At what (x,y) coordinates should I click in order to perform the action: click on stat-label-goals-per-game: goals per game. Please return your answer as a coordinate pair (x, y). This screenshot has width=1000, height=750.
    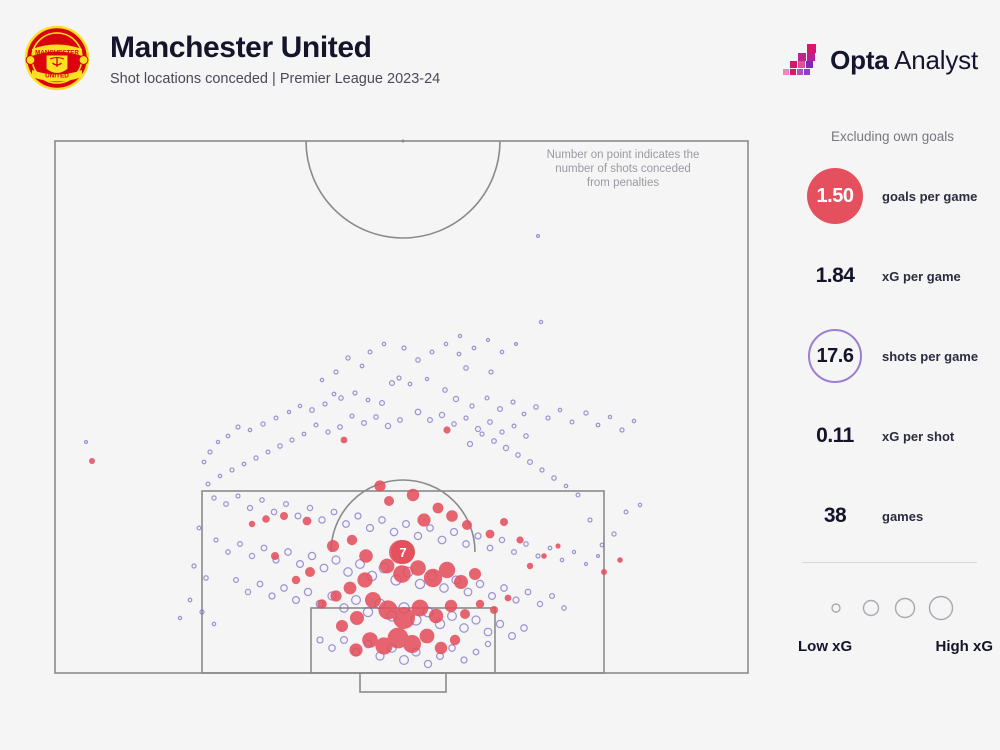
    Looking at the image, I should click on (930, 196).